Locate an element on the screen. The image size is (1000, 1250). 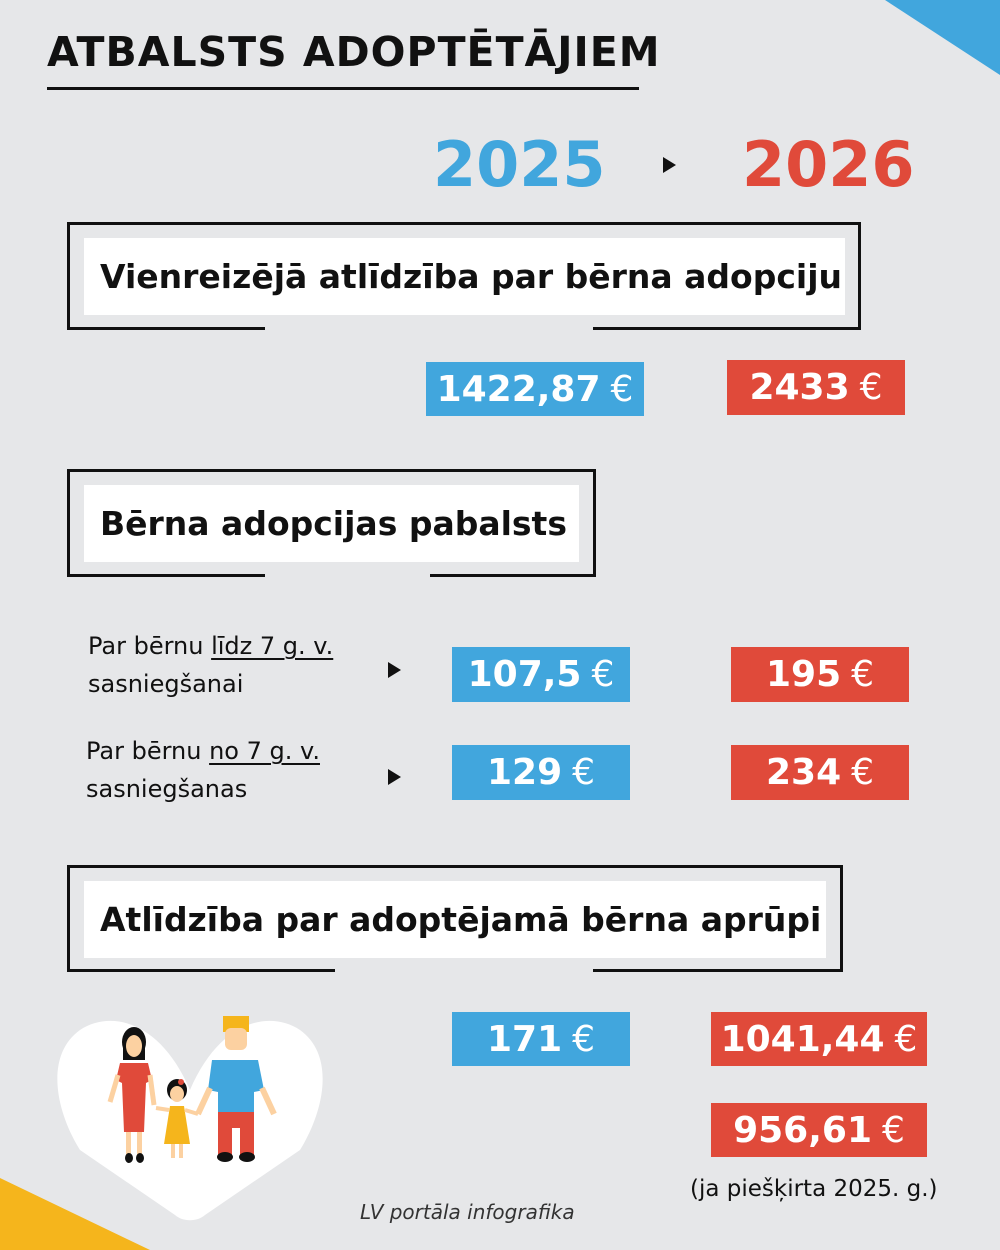
yellow-corner-triangle is located at coordinates (75, 1214).